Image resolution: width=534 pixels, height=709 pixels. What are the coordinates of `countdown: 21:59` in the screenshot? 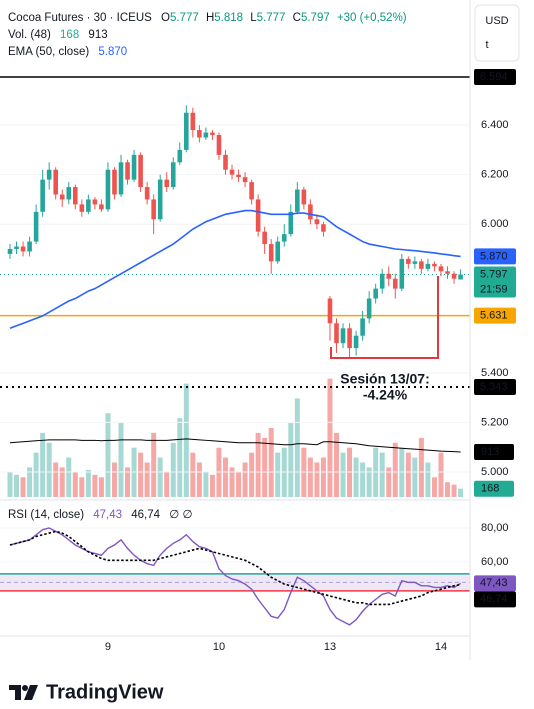 It's located at (494, 289).